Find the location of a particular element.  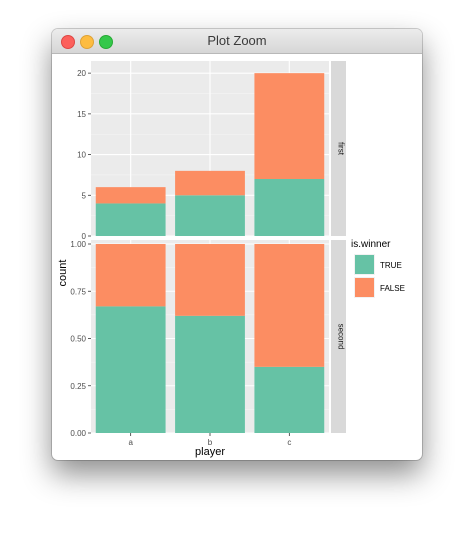

close-button is located at coordinates (68, 42).